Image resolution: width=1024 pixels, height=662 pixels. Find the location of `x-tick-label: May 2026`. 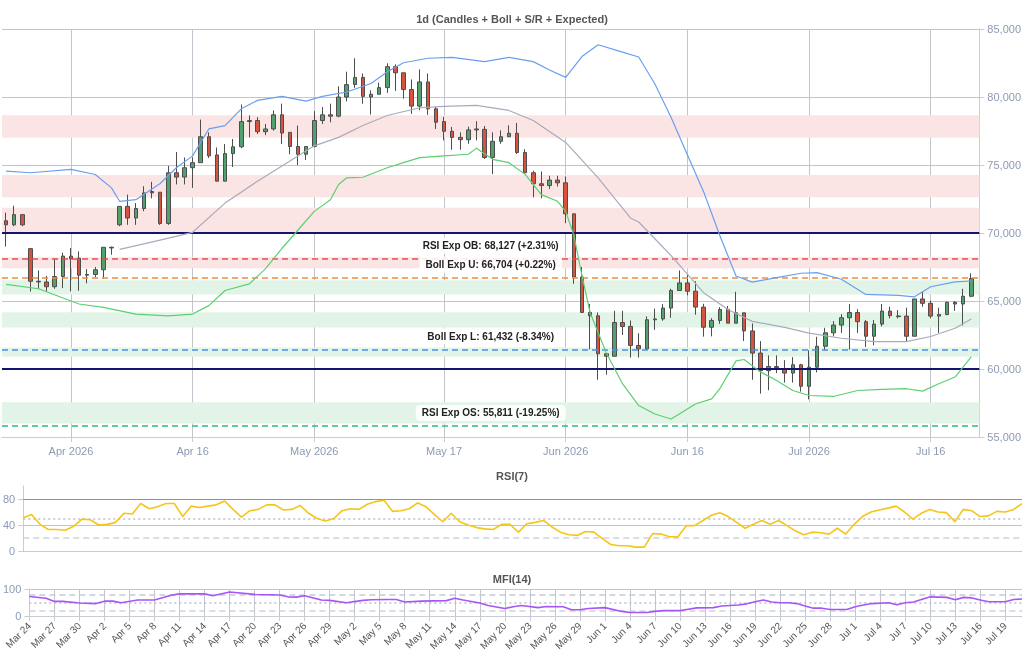

x-tick-label: May 2026 is located at coordinates (314, 450).